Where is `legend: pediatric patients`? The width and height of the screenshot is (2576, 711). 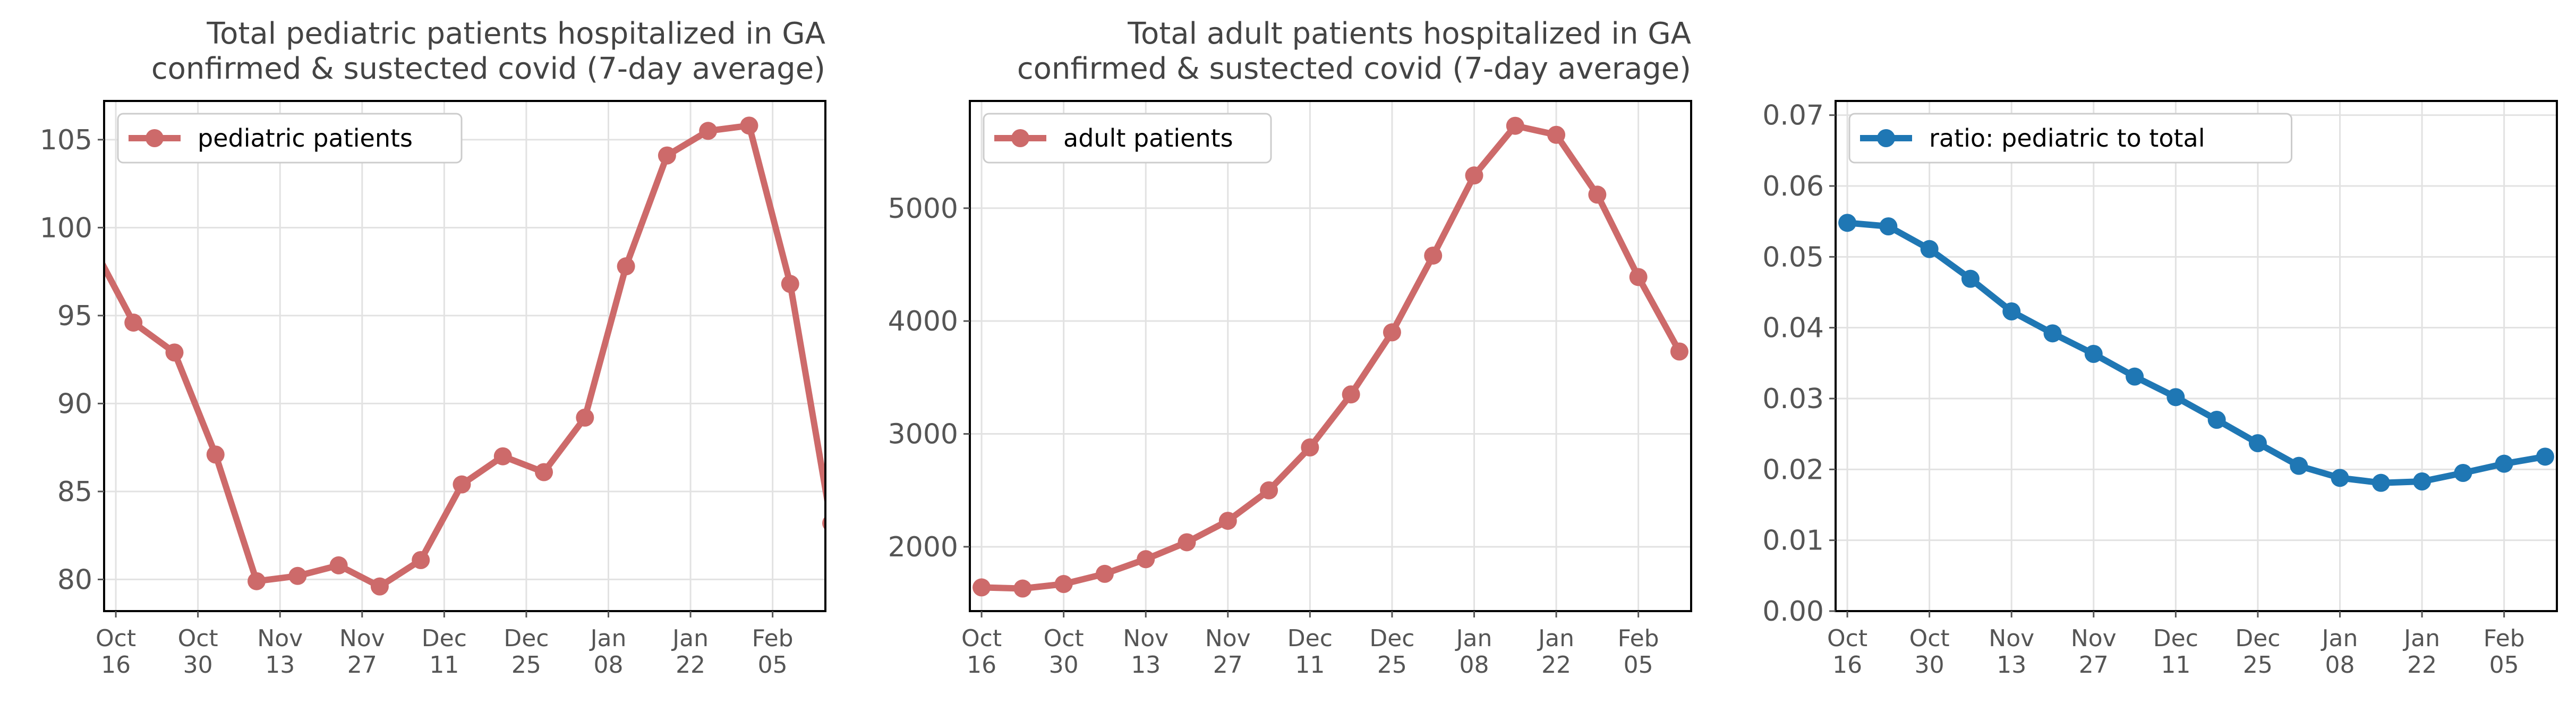
legend: pediatric patients is located at coordinates (290, 138).